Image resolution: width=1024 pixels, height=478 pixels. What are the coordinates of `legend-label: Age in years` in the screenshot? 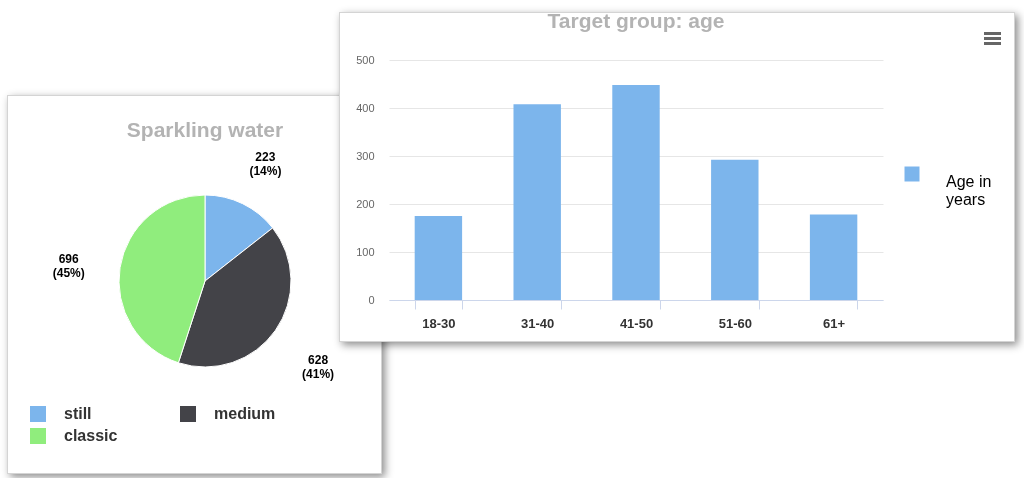 It's located at (969, 190).